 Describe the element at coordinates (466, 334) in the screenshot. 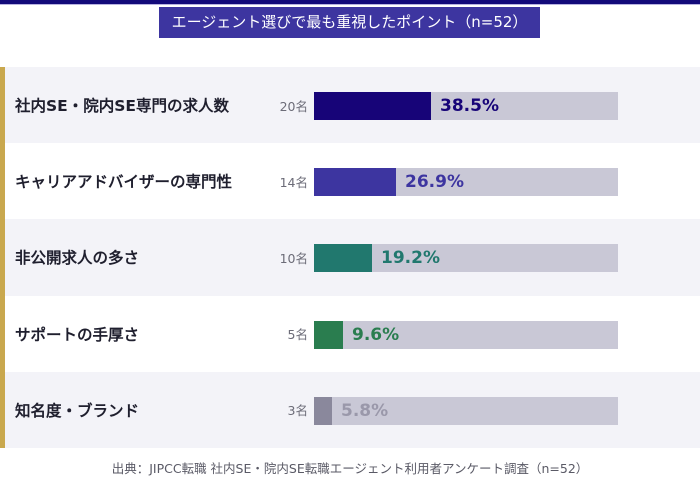

I see `bar-track: 9.6%` at that location.